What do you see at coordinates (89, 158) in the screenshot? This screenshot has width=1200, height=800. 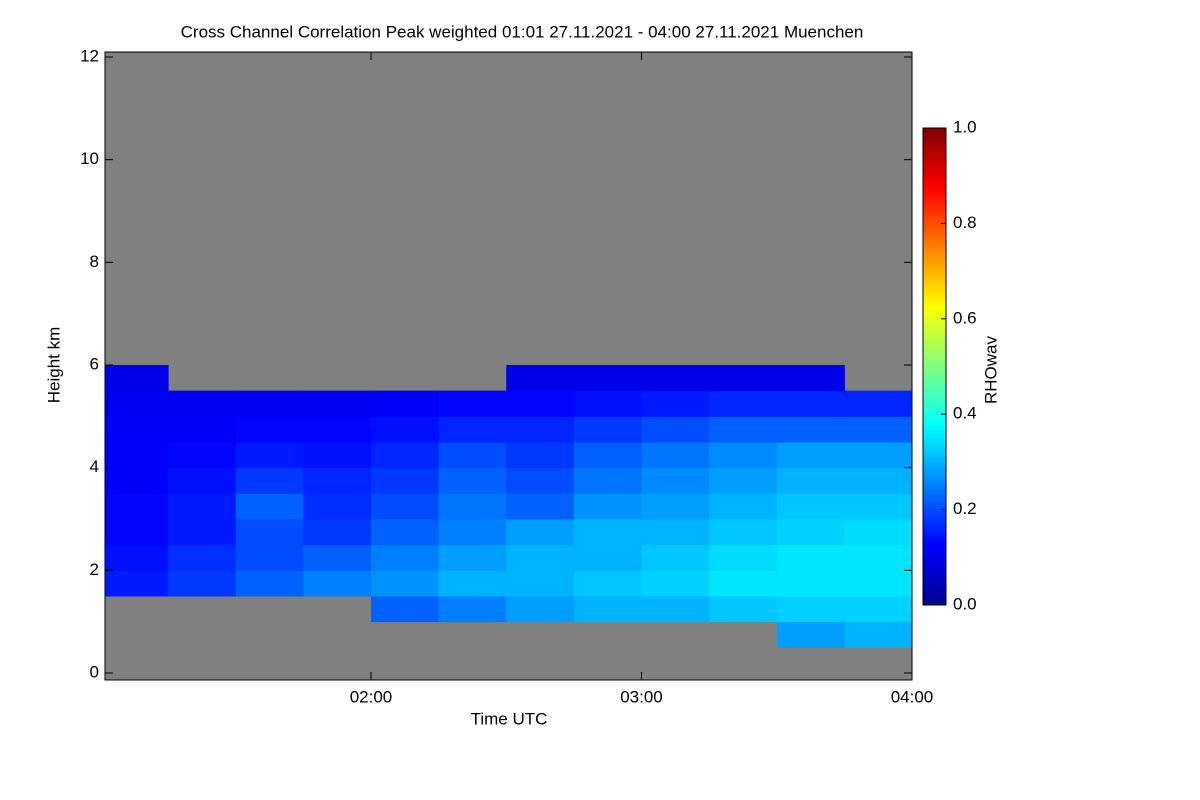 I see `y-tick-label: 10` at bounding box center [89, 158].